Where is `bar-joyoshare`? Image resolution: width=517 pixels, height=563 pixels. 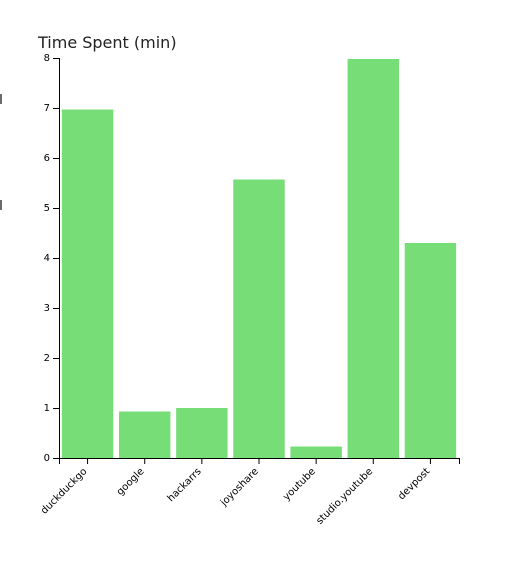 bar-joyoshare is located at coordinates (259, 318).